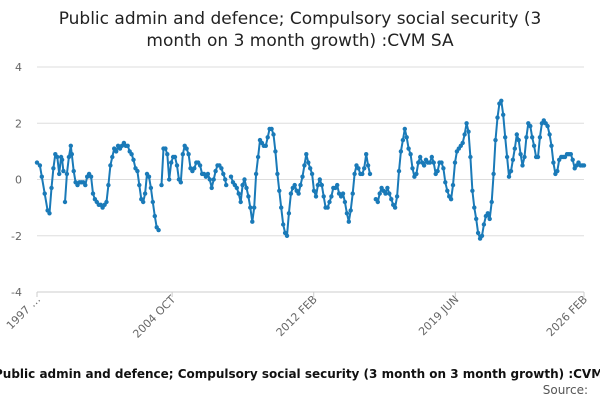 This screenshot has width=600, height=400. Describe the element at coordinates (300, 41) in the screenshot. I see `chart-title-line-2: month on 3 month growth) :CVM SA` at that location.